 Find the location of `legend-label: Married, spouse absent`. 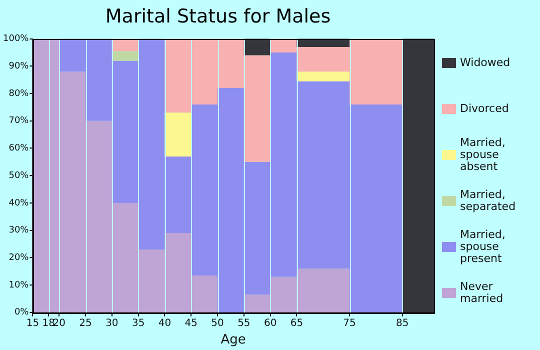

legend-label: Married, spouse absent is located at coordinates (483, 154).